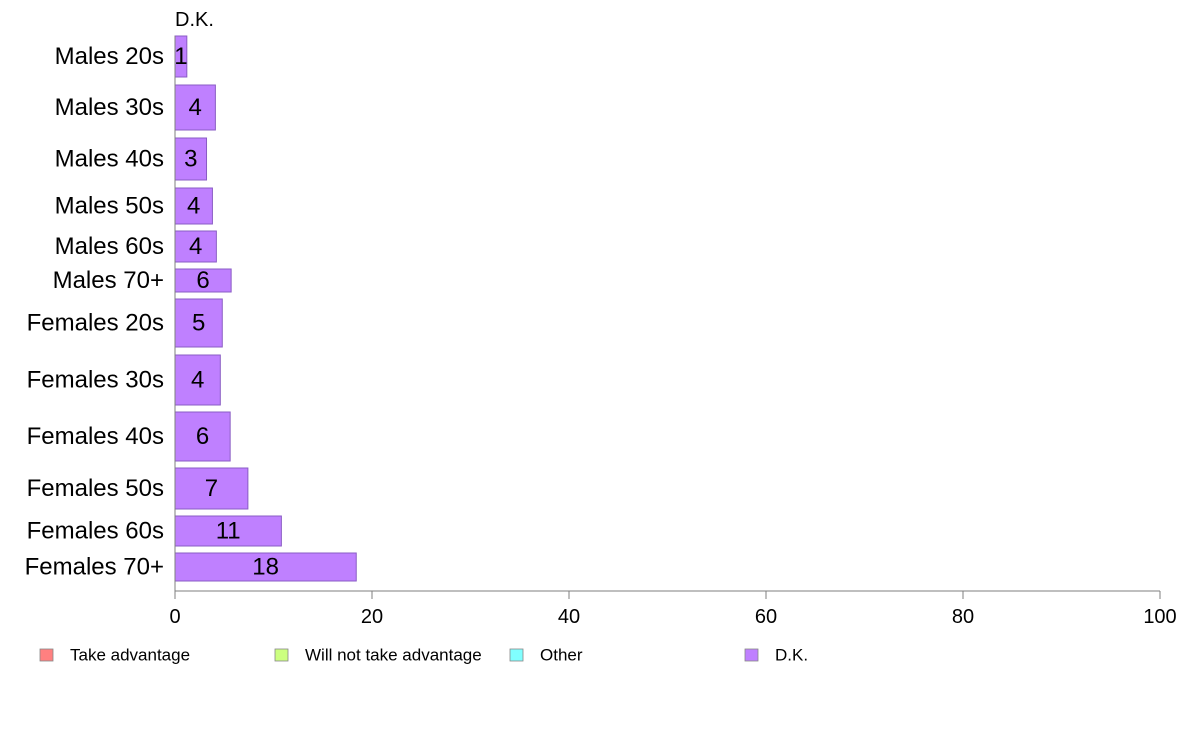 The height and width of the screenshot is (736, 1188). Describe the element at coordinates (95, 531) in the screenshot. I see `category-label: Females 60s` at that location.